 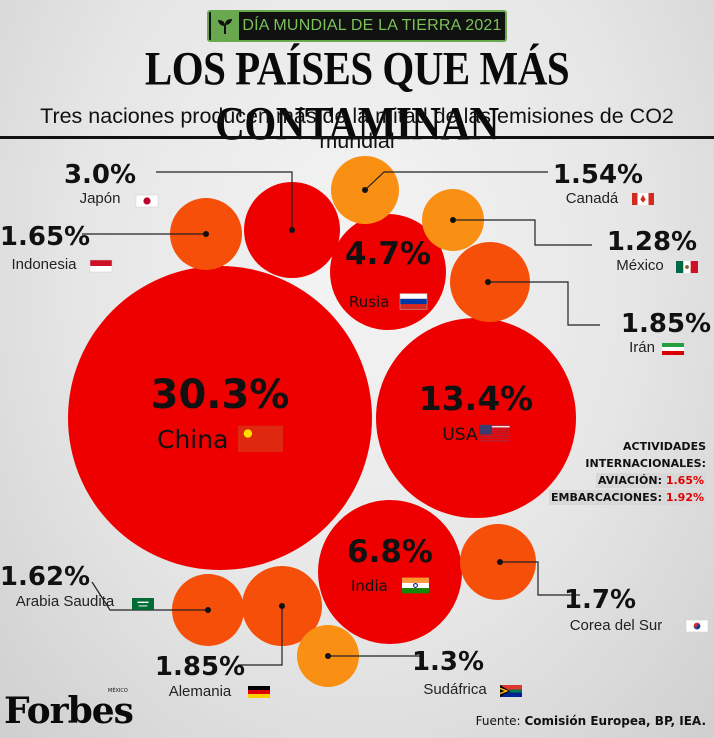 What do you see at coordinates (225, 26) in the screenshot?
I see `sprout-icon` at bounding box center [225, 26].